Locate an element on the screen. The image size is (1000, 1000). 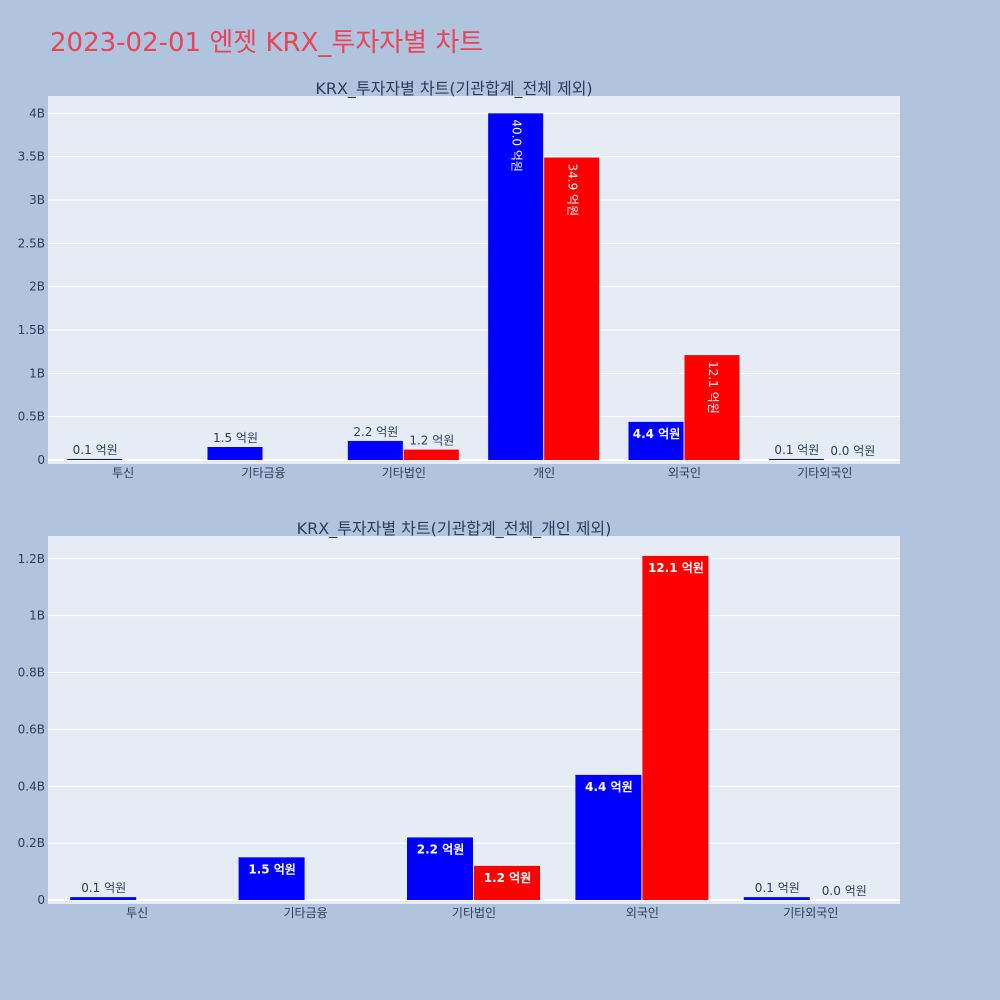
y-tick-label: 0.5B is located at coordinates (31, 417).